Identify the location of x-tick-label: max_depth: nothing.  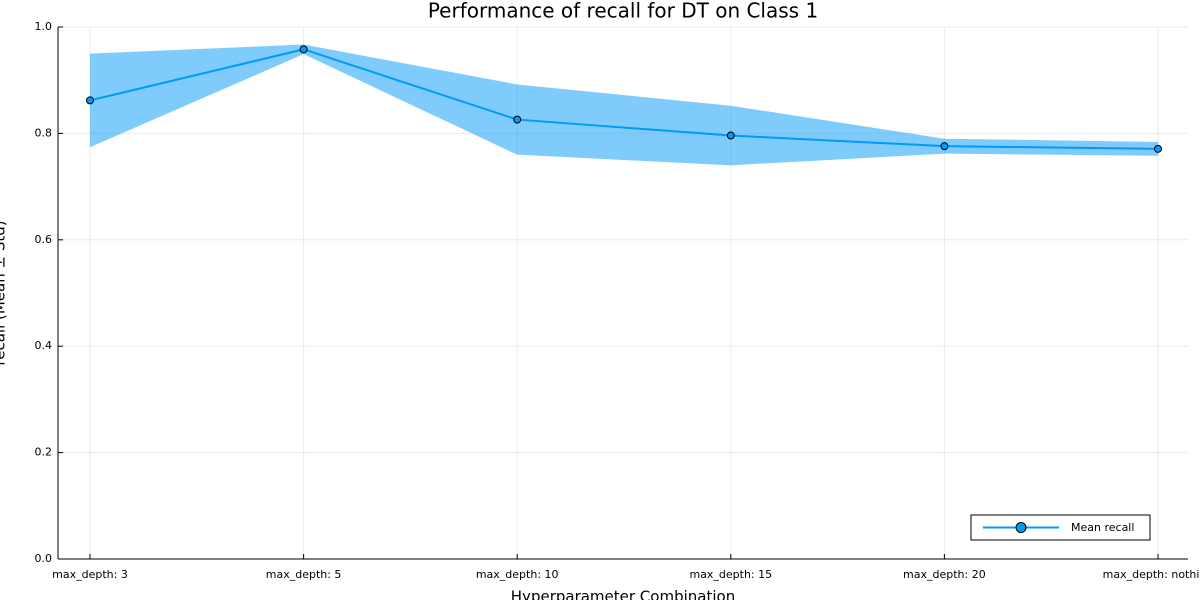
(1151, 574).